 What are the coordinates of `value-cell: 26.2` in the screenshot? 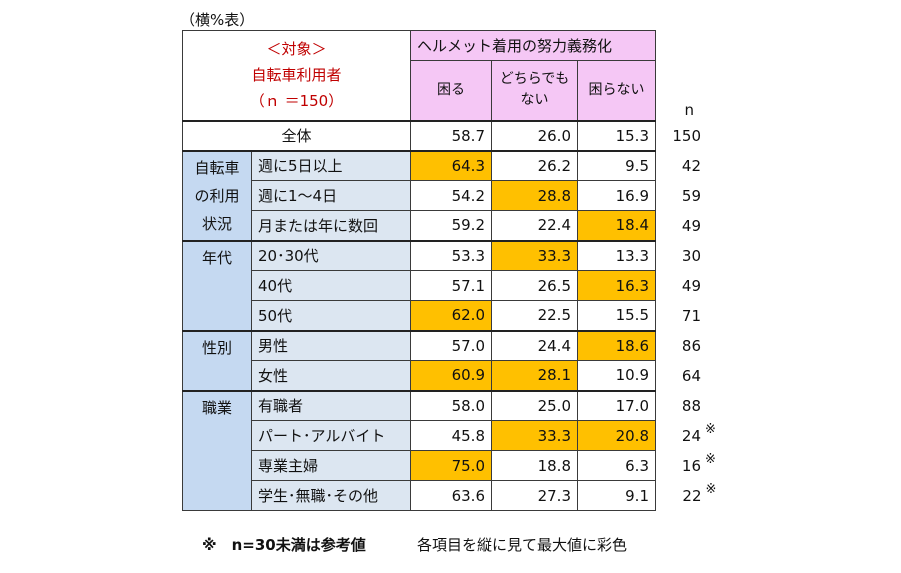 It's located at (534, 165).